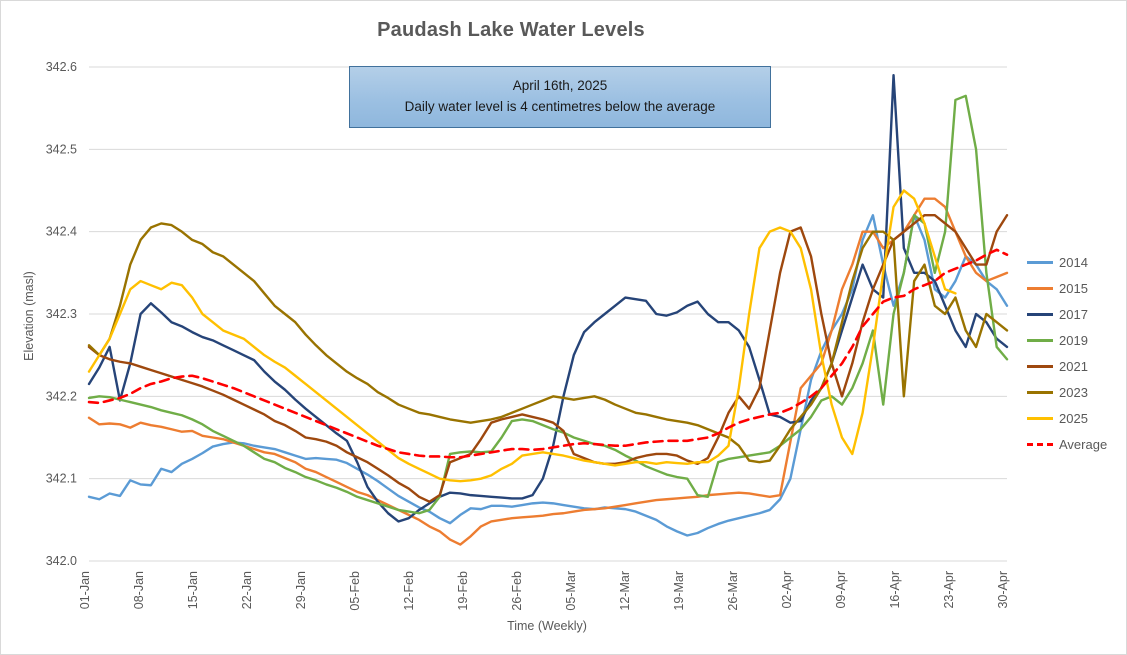  I want to click on x-axis-tick-label: 22-Jan, so click(247, 590).